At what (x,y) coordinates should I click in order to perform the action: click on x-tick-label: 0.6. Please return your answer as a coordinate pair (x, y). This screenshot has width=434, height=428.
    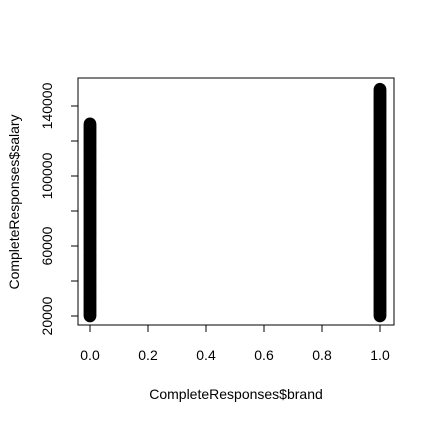
    Looking at the image, I should click on (264, 355).